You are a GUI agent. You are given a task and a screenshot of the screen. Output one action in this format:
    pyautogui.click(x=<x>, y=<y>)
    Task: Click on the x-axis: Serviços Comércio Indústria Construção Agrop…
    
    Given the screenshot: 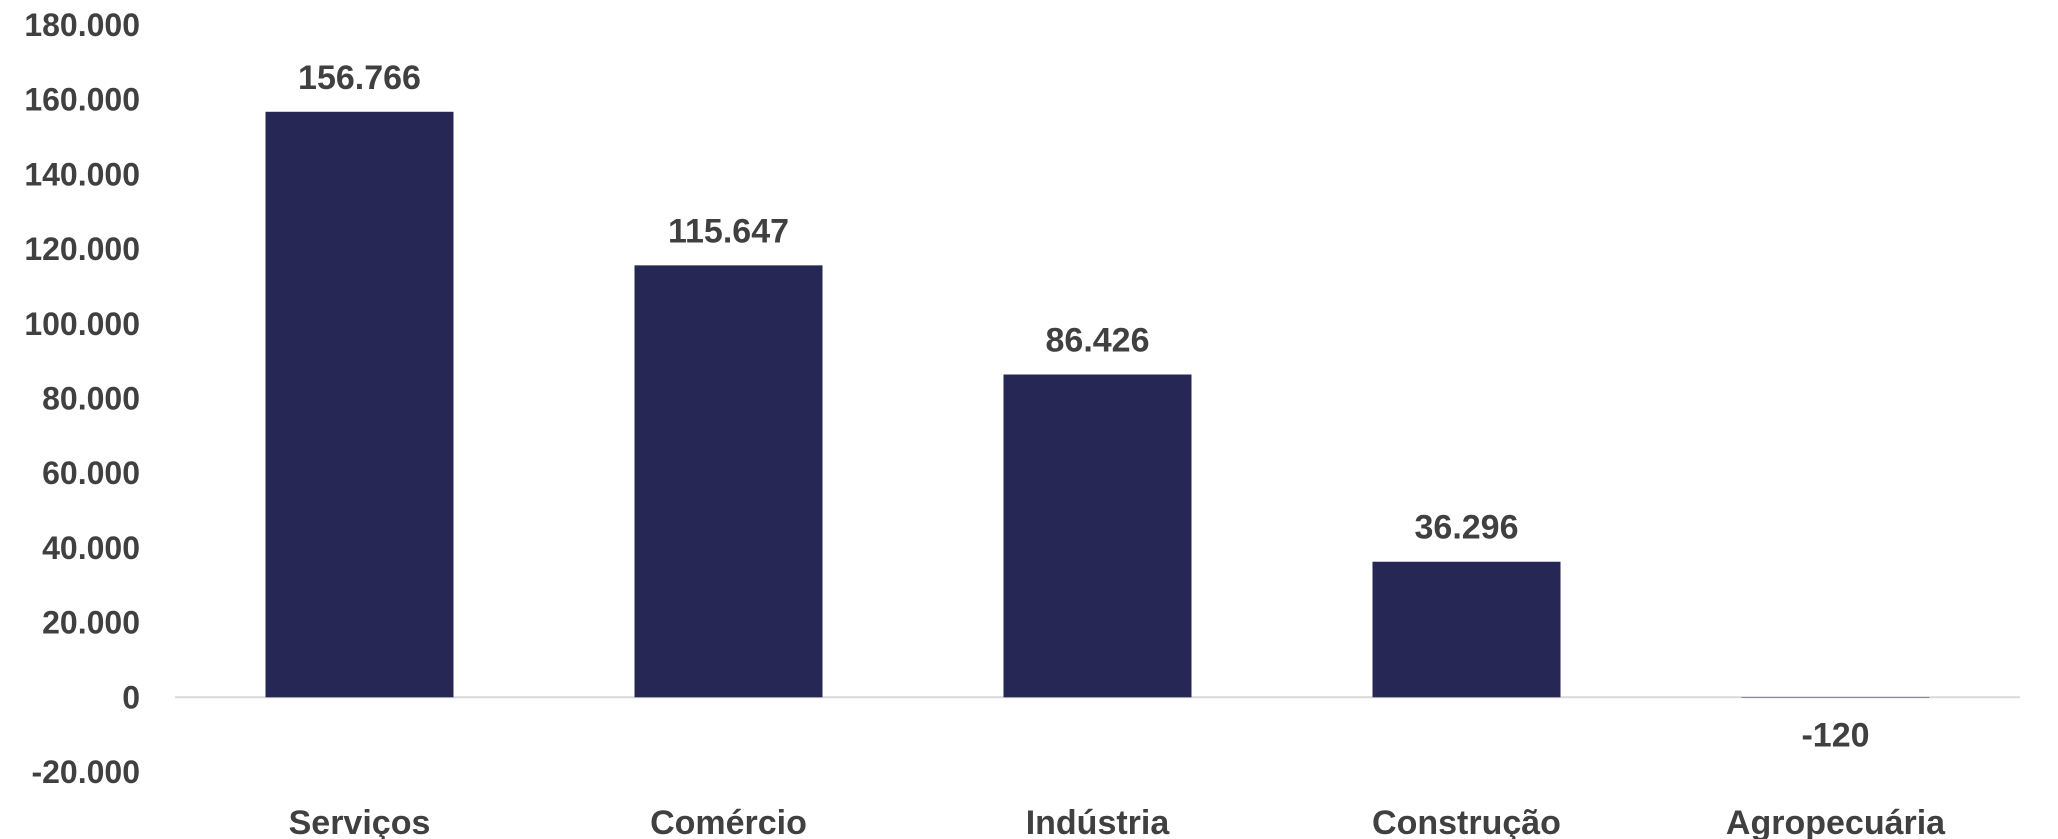 What is the action you would take?
    pyautogui.click(x=1118, y=821)
    